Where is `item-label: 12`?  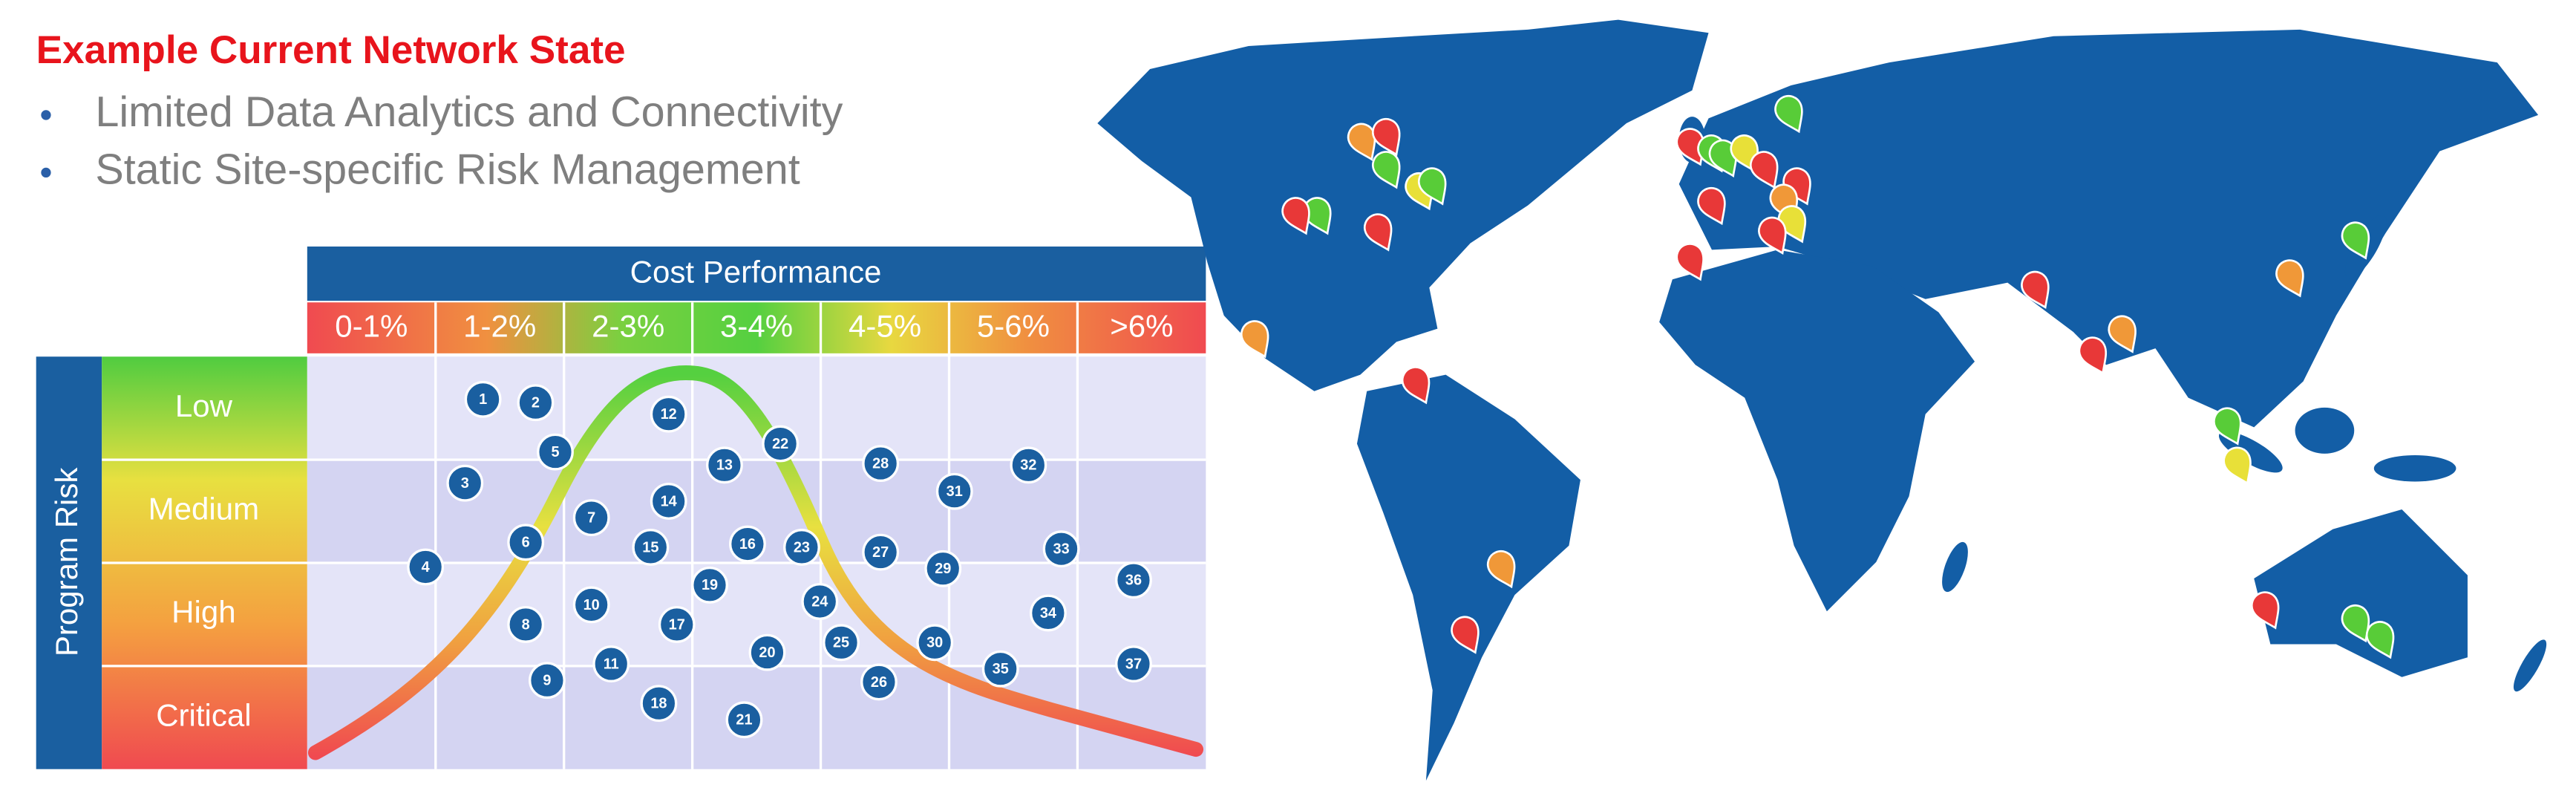
item-label: 12 is located at coordinates (669, 414).